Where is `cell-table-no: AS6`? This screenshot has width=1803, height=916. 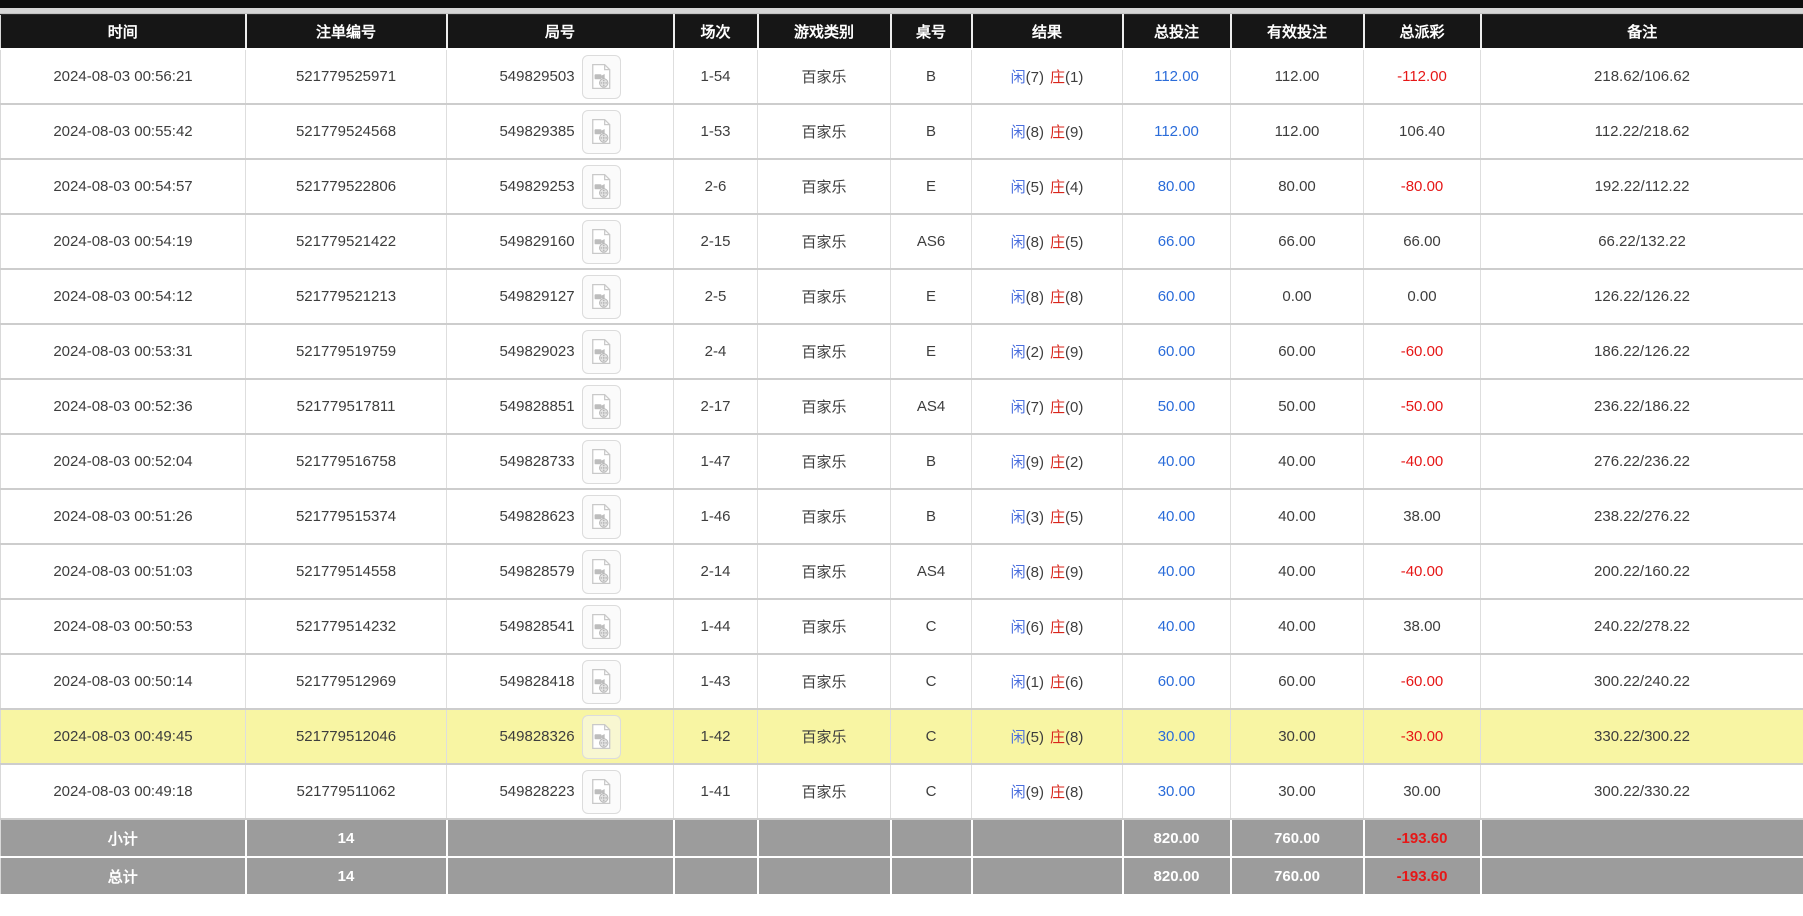
cell-table-no: AS6 is located at coordinates (931, 241).